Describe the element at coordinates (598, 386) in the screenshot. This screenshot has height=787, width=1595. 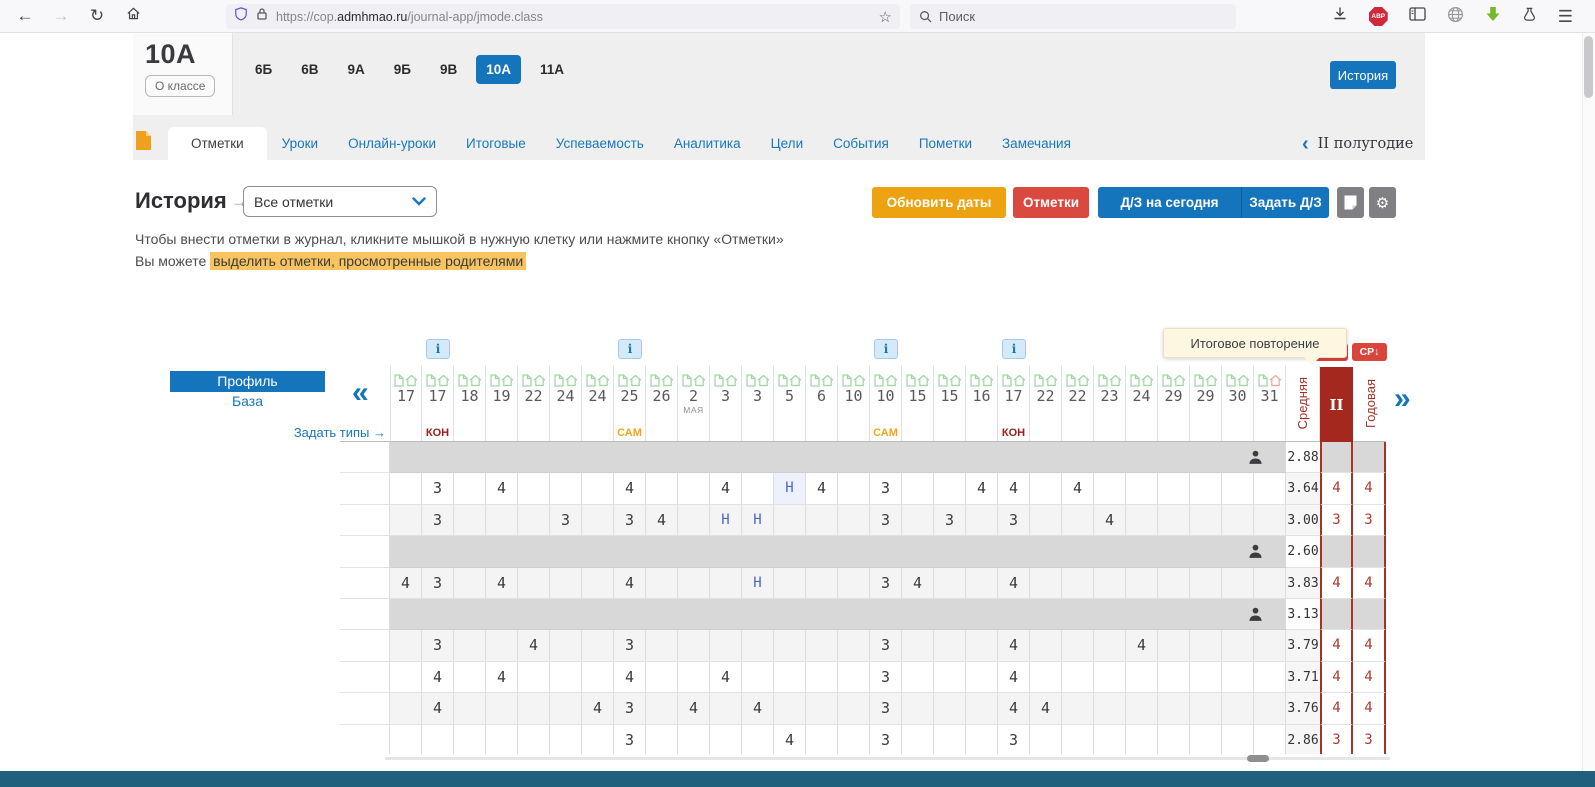
I see `day-column-7: 24` at that location.